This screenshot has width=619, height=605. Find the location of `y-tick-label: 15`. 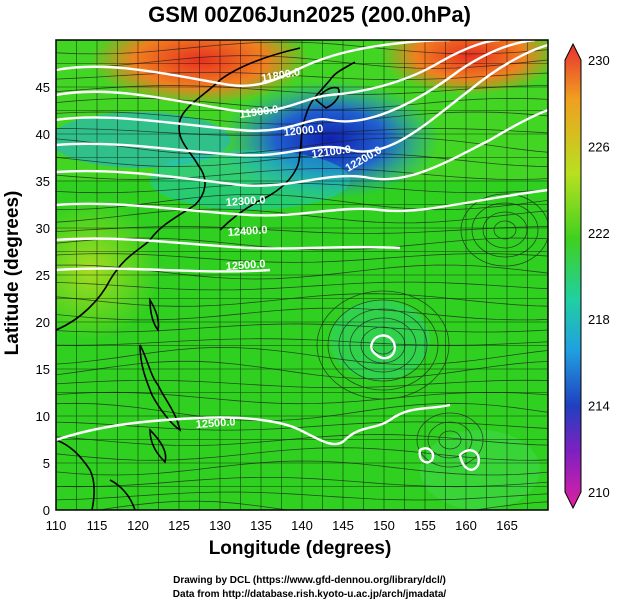

y-tick-label: 15 is located at coordinates (43, 369).